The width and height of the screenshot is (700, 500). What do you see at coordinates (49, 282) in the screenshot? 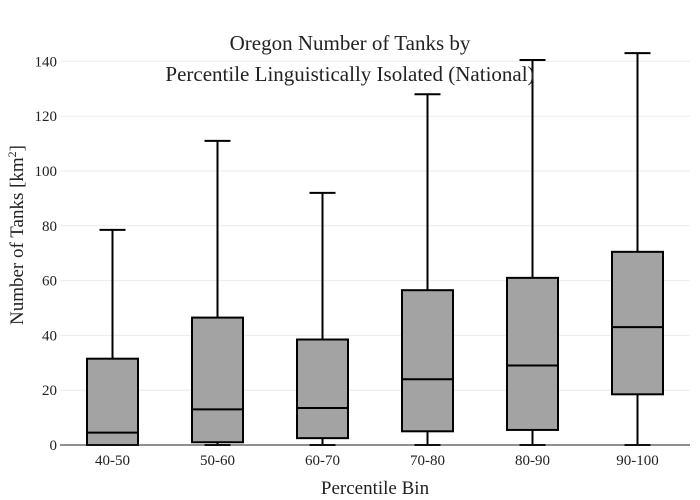
I see `y-tick-label: 60` at bounding box center [49, 282].